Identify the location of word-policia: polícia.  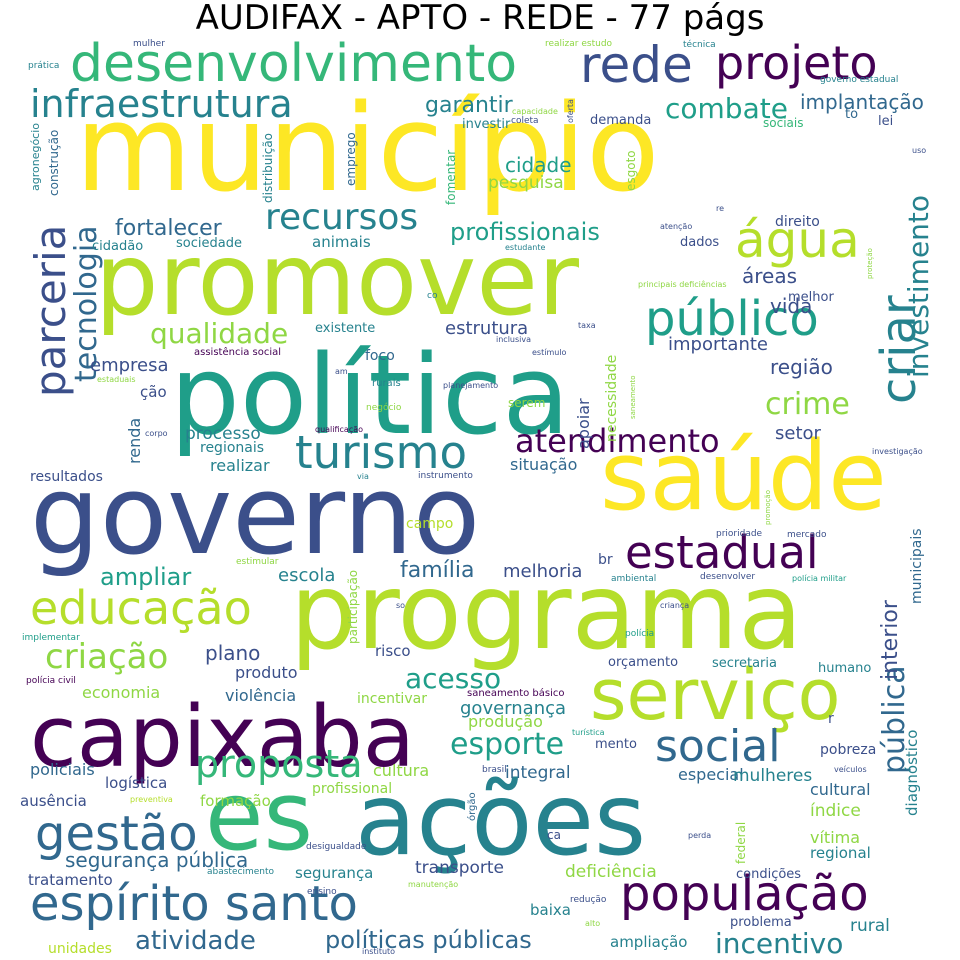
(640, 634).